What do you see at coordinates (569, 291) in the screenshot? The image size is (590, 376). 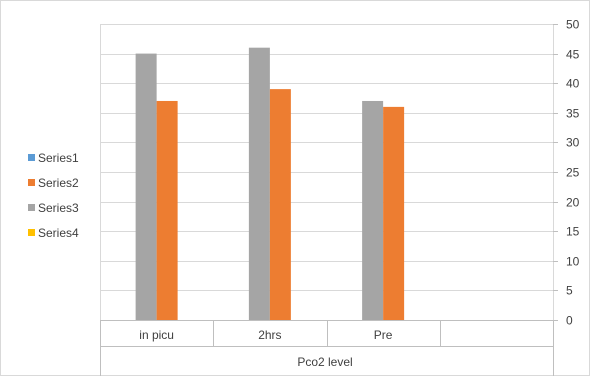 I see `y-tick-label: 5` at bounding box center [569, 291].